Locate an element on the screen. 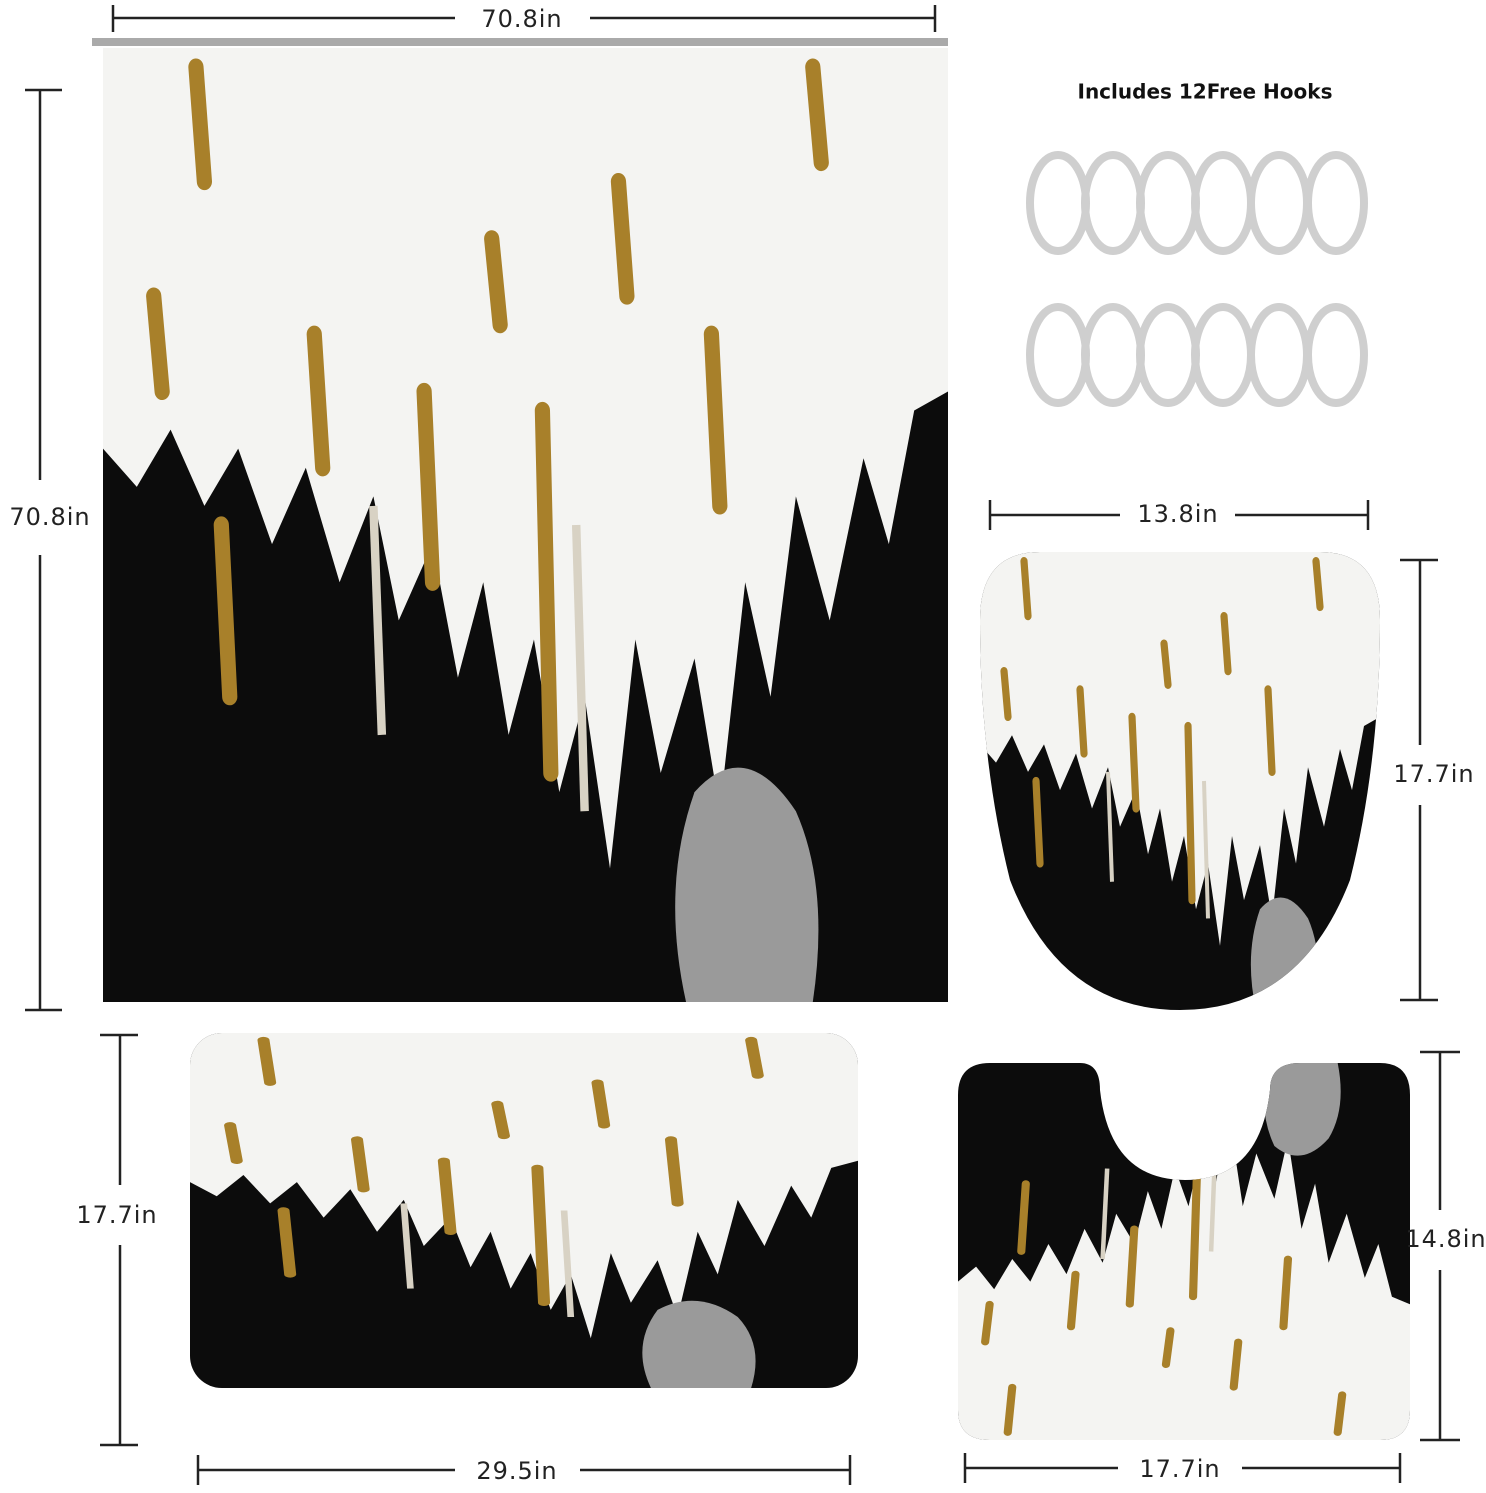 The width and height of the screenshot is (1486, 1493). hooks-title: Includes 12Free Hooks is located at coordinates (1205, 92).